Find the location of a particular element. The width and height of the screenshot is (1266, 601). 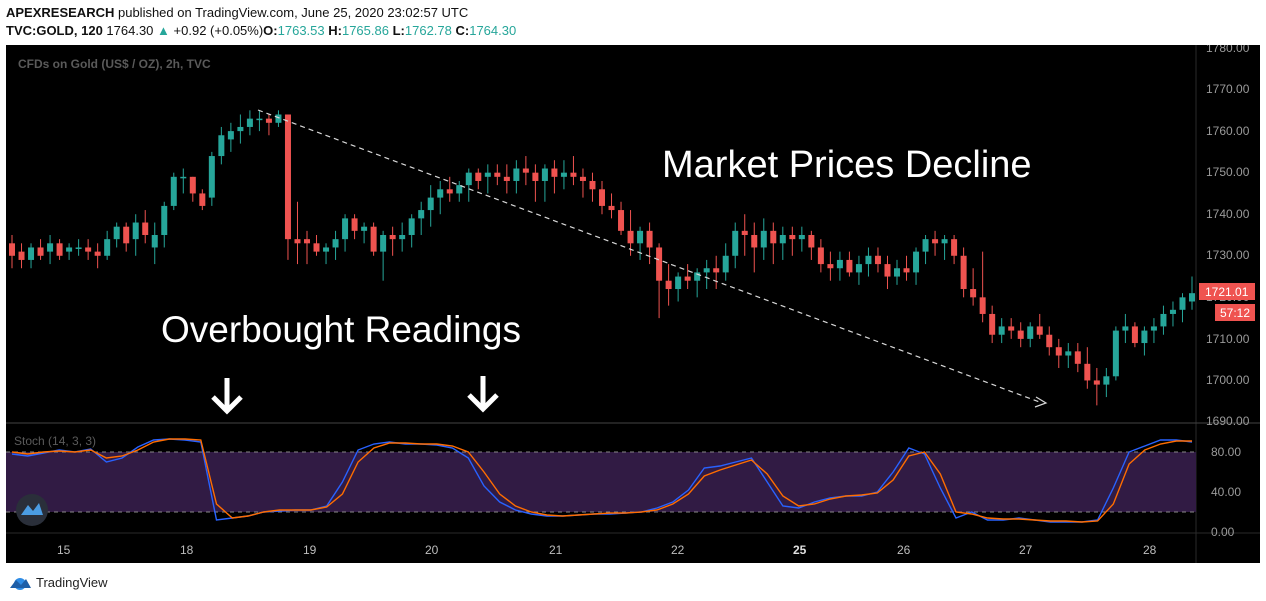

last-price: 1764.30 is located at coordinates (130, 30).